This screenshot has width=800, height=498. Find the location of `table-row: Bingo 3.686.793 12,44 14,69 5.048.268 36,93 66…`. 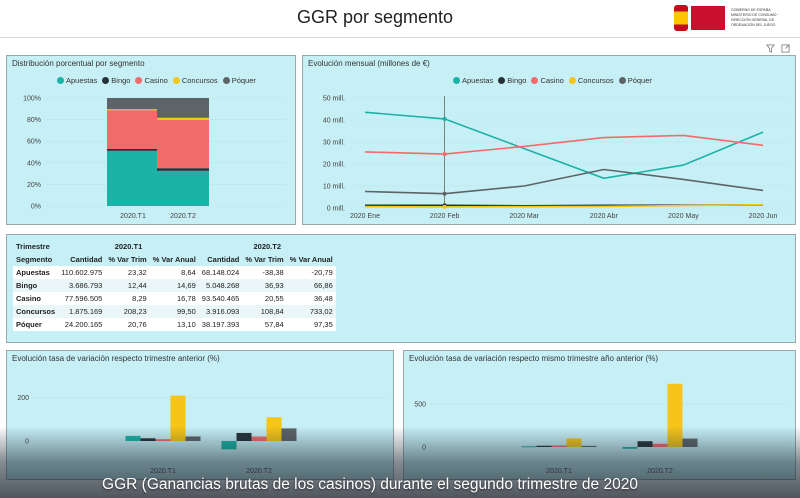

table-row: Bingo 3.686.793 12,44 14,69 5.048.268 36,93 66… is located at coordinates (174, 285).